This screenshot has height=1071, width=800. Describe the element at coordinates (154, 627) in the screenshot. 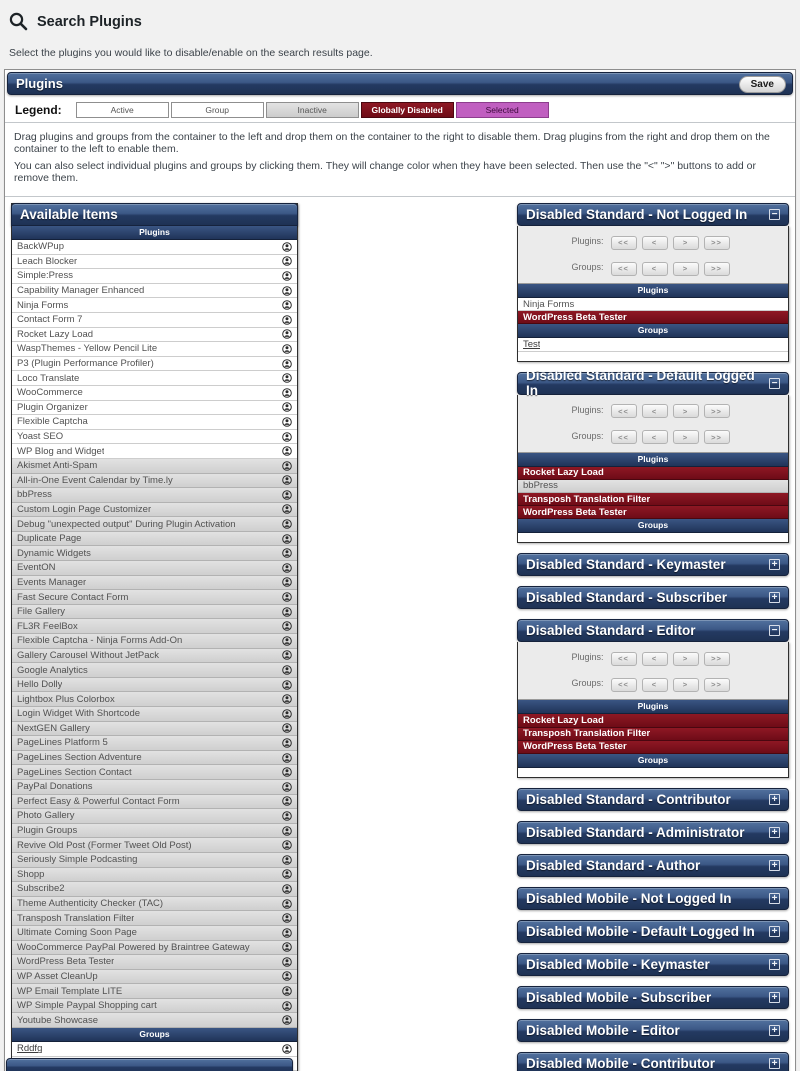

I see `plugin-row: FL3R FeelBox` at that location.